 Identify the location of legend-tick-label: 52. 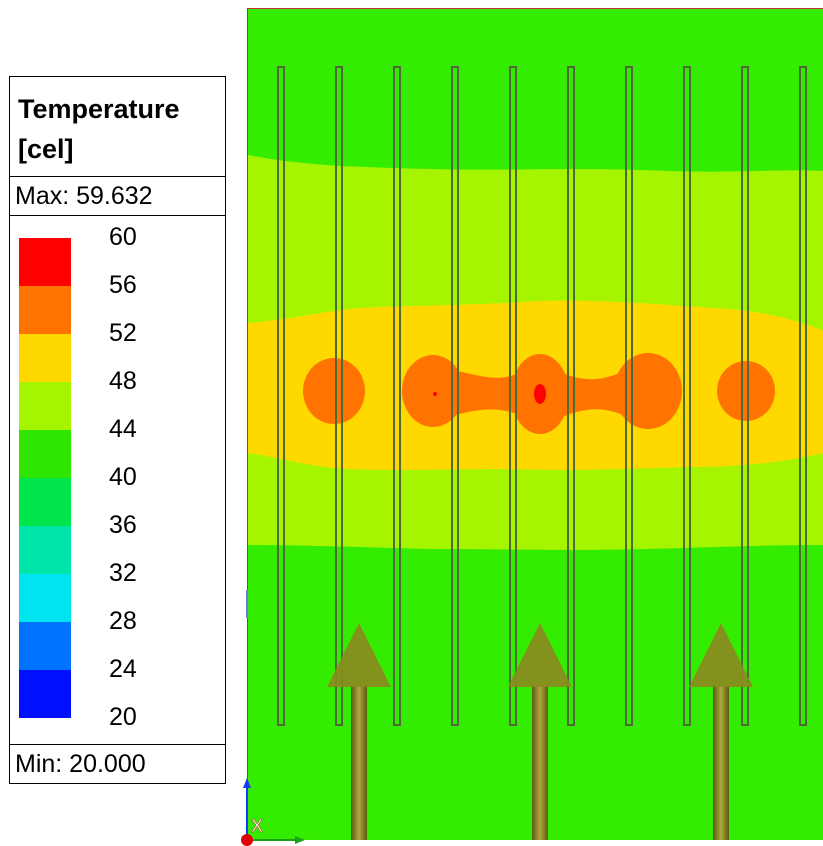
(123, 333).